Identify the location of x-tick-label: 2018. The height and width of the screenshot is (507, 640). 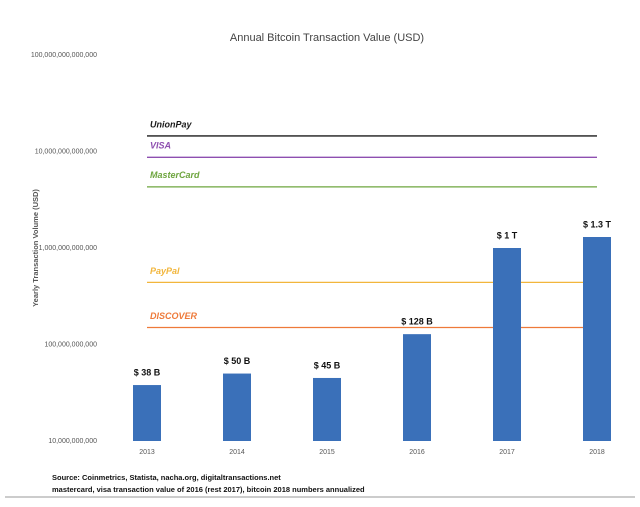
(597, 452).